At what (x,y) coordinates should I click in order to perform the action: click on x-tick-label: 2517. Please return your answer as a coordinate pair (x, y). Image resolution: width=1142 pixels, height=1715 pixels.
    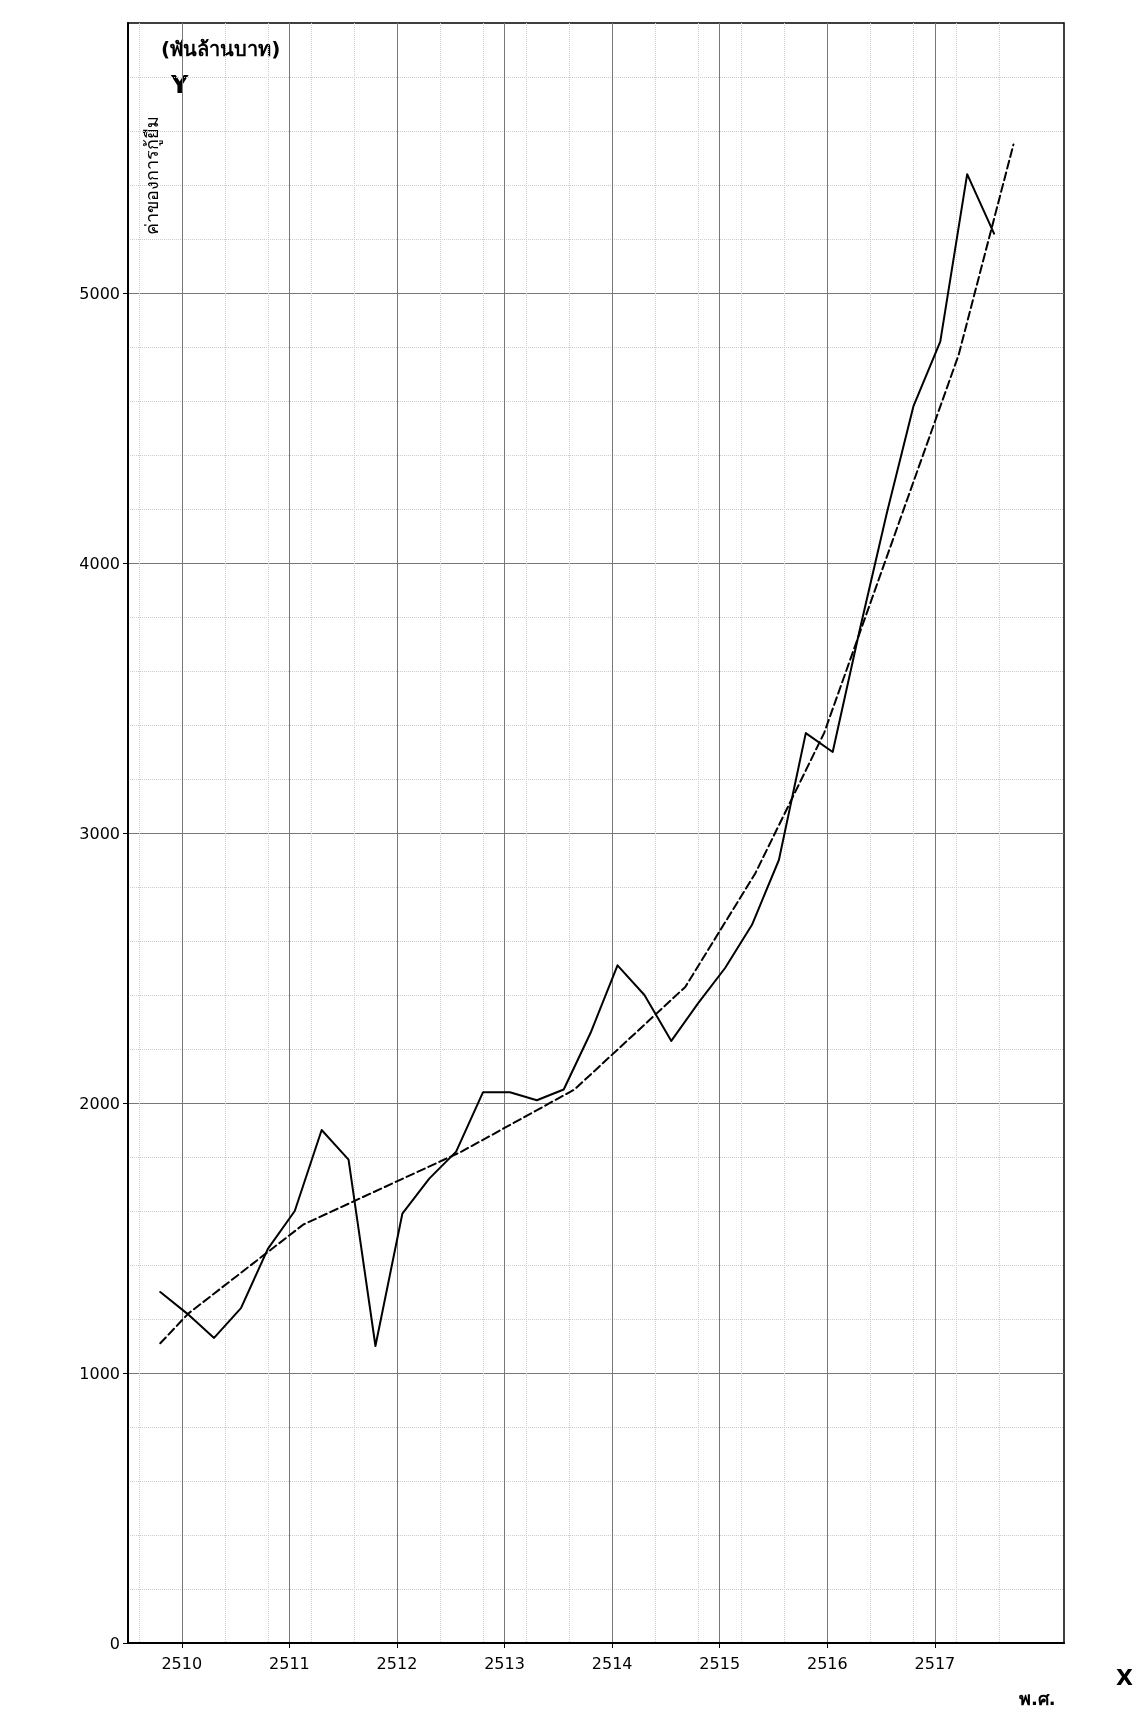
    Looking at the image, I should click on (935, 1663).